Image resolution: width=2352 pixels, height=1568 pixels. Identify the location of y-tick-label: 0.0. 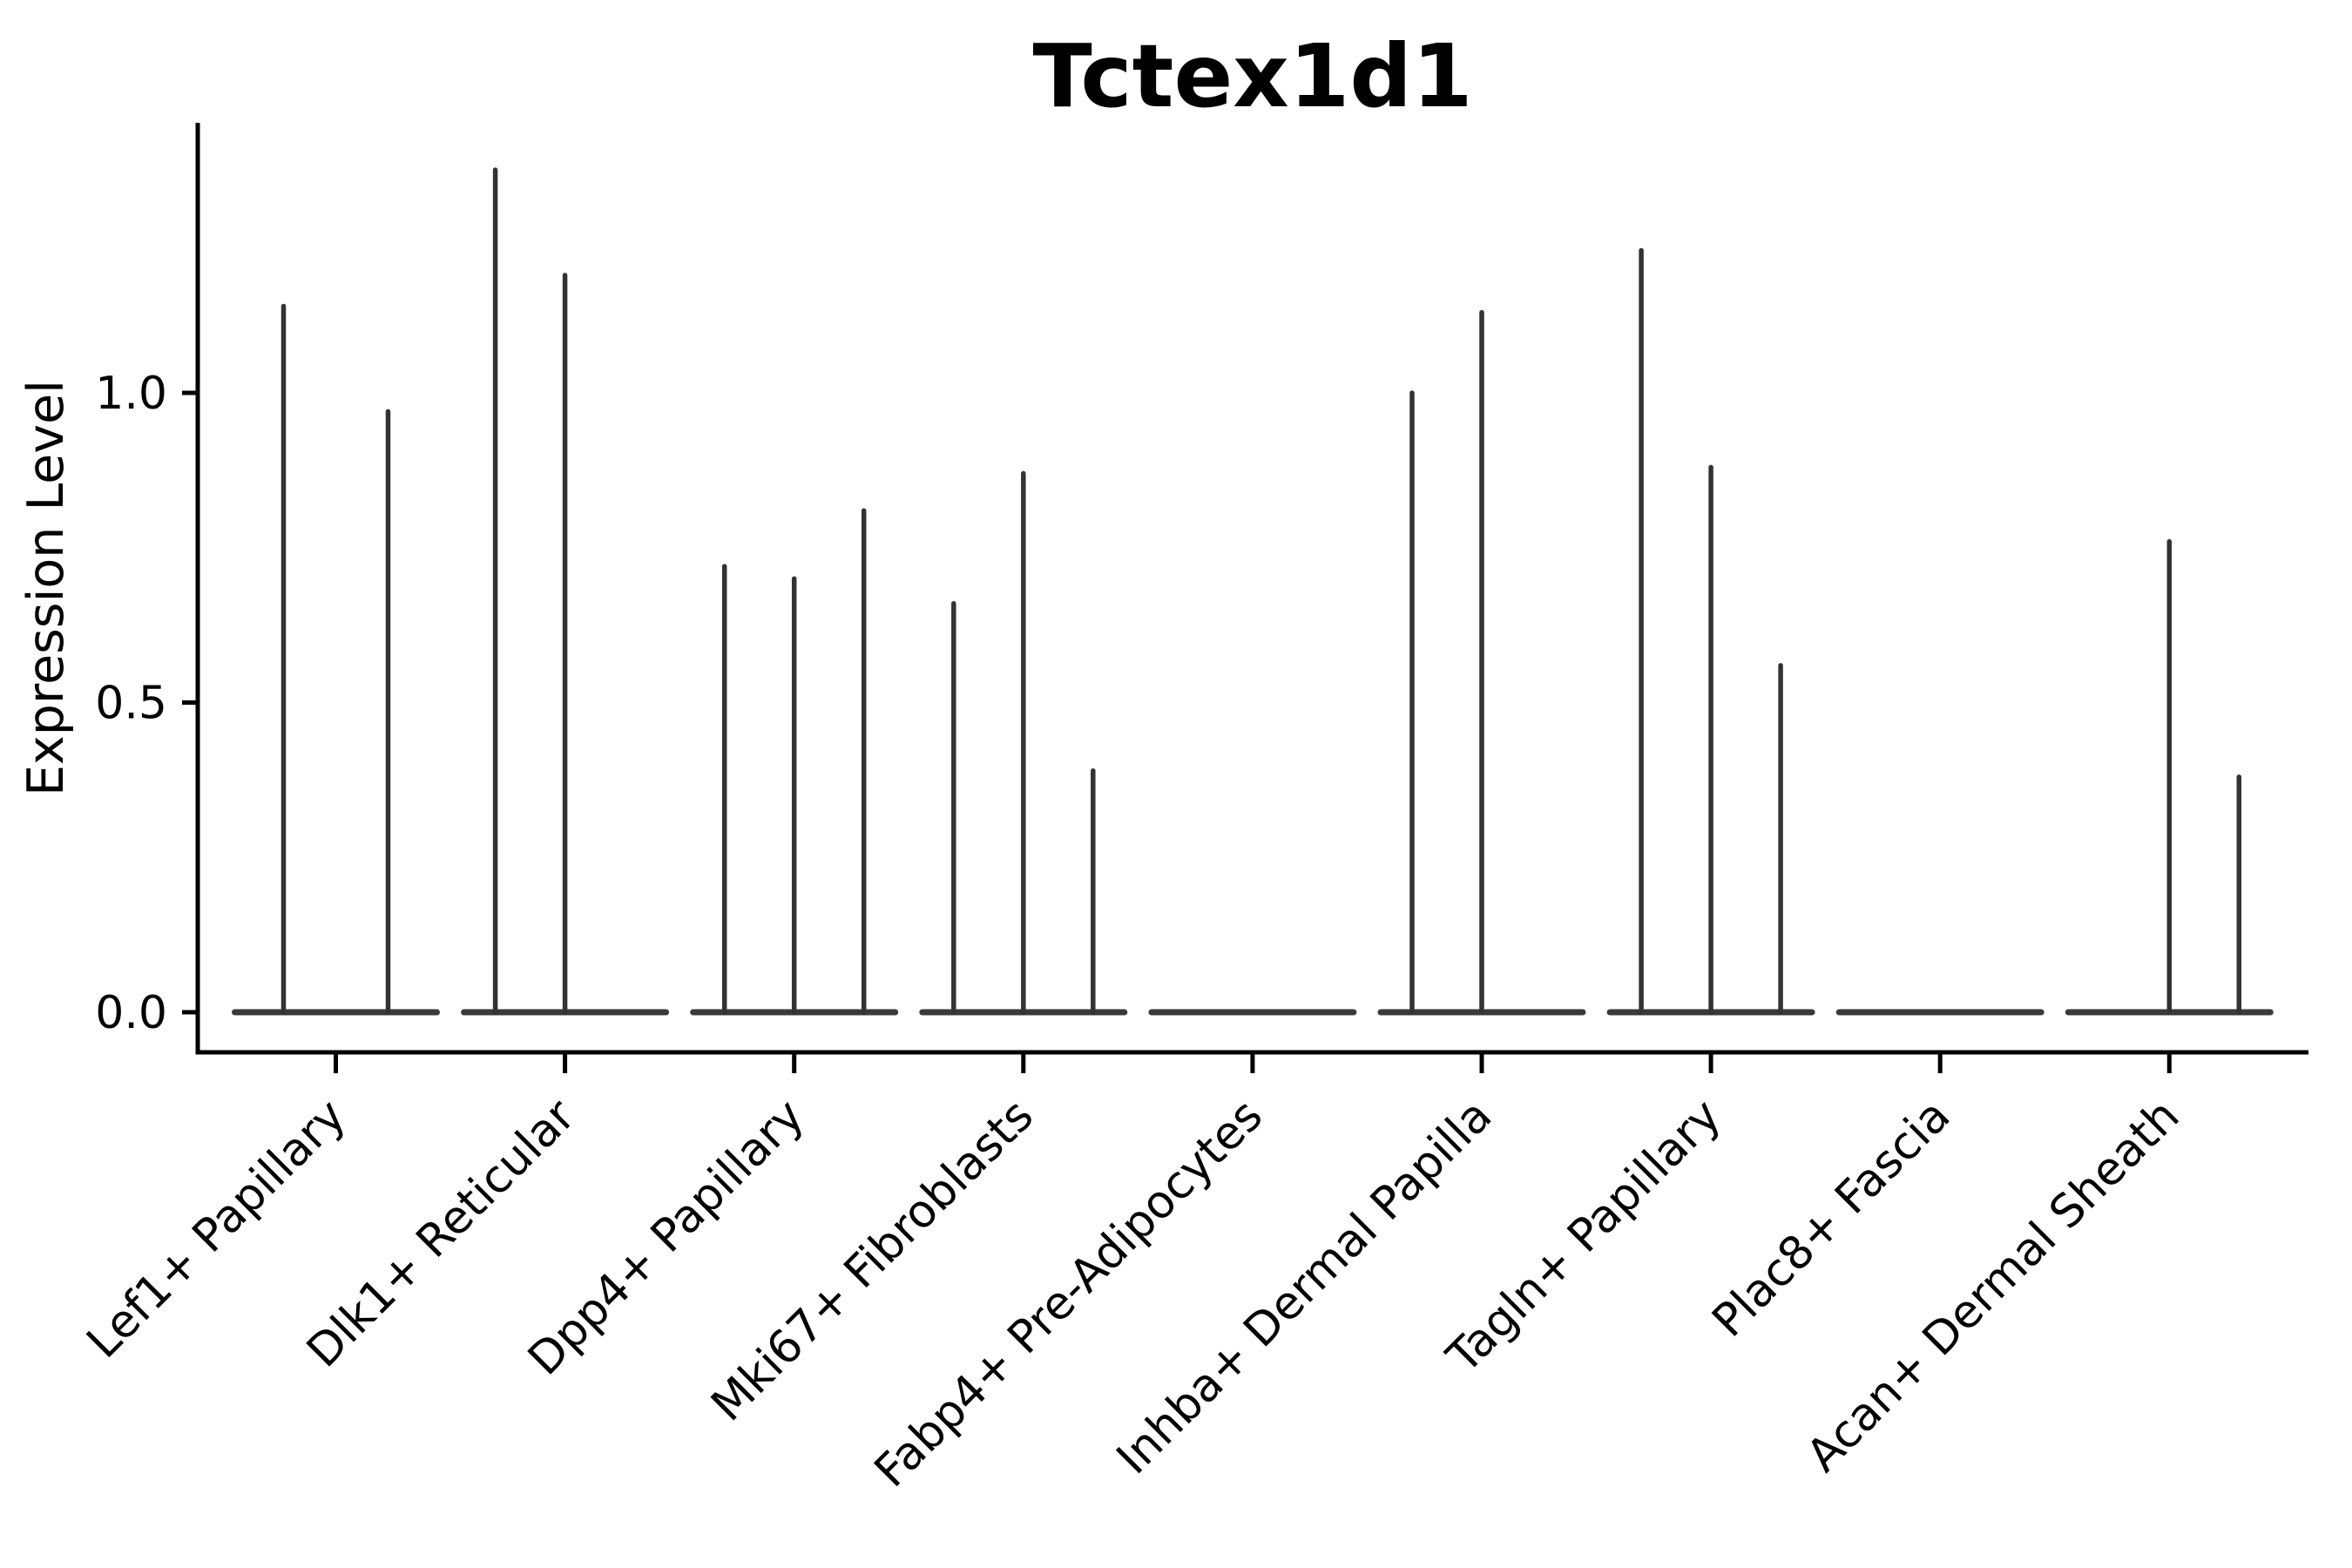
(131, 1013).